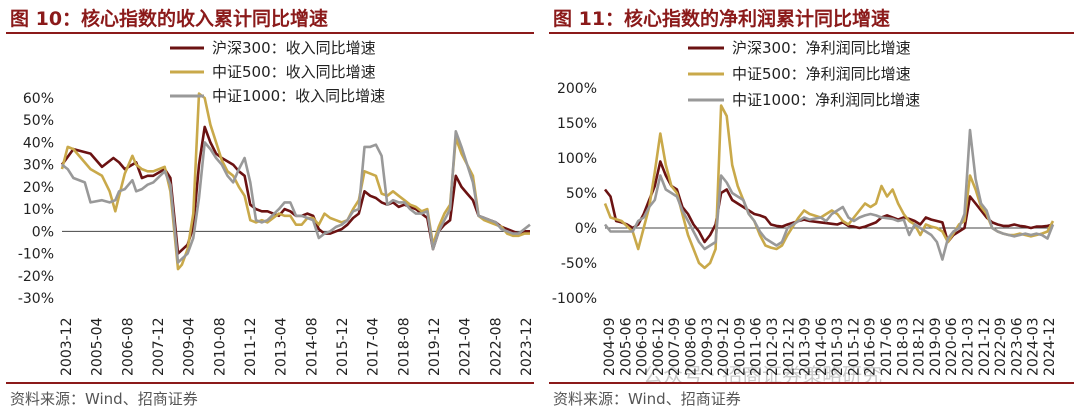 The width and height of the screenshot is (1080, 414). I want to click on x-tick-label: 2023-12, so click(527, 347).